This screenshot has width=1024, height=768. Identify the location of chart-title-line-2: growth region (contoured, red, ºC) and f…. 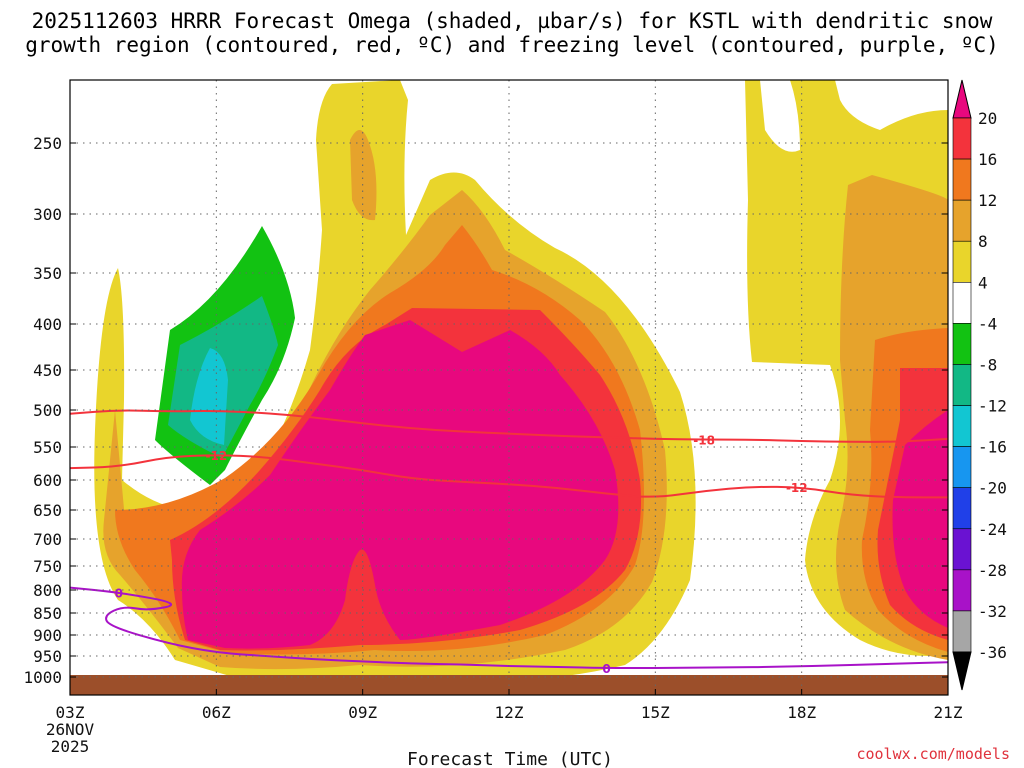
(512, 45).